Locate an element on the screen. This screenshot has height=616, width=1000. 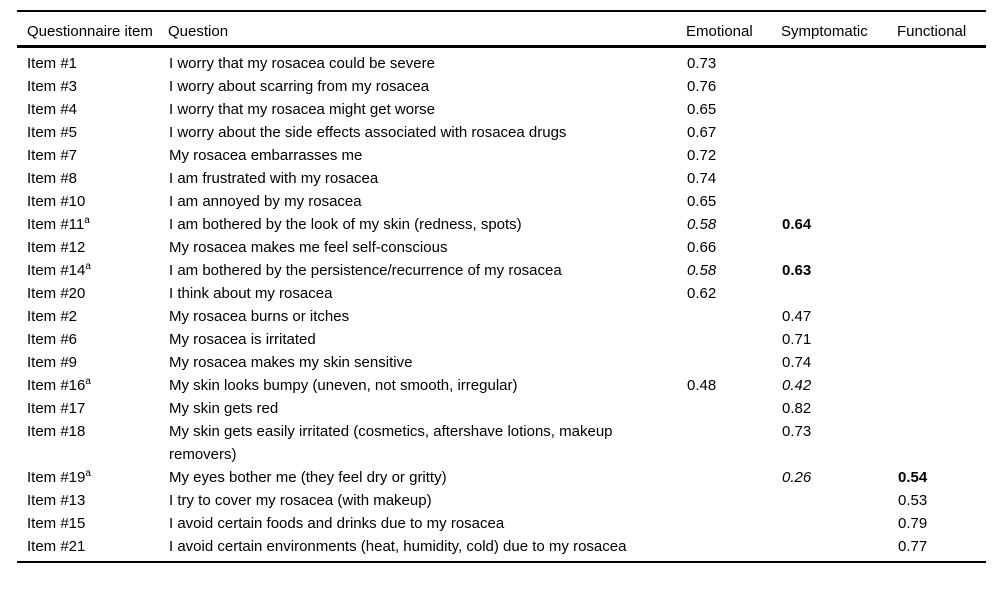
item-cell: Item #10 is located at coordinates (92, 201).